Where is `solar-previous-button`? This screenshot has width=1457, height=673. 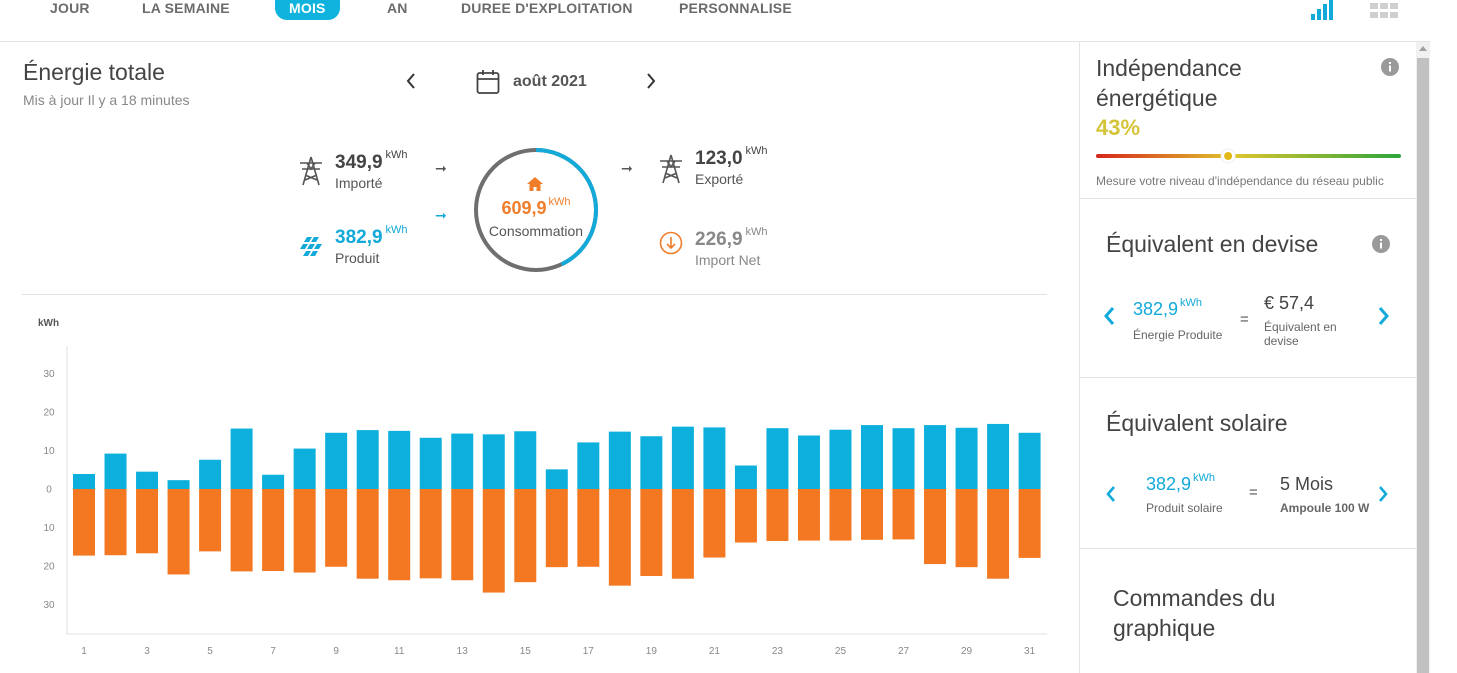 solar-previous-button is located at coordinates (1111, 494).